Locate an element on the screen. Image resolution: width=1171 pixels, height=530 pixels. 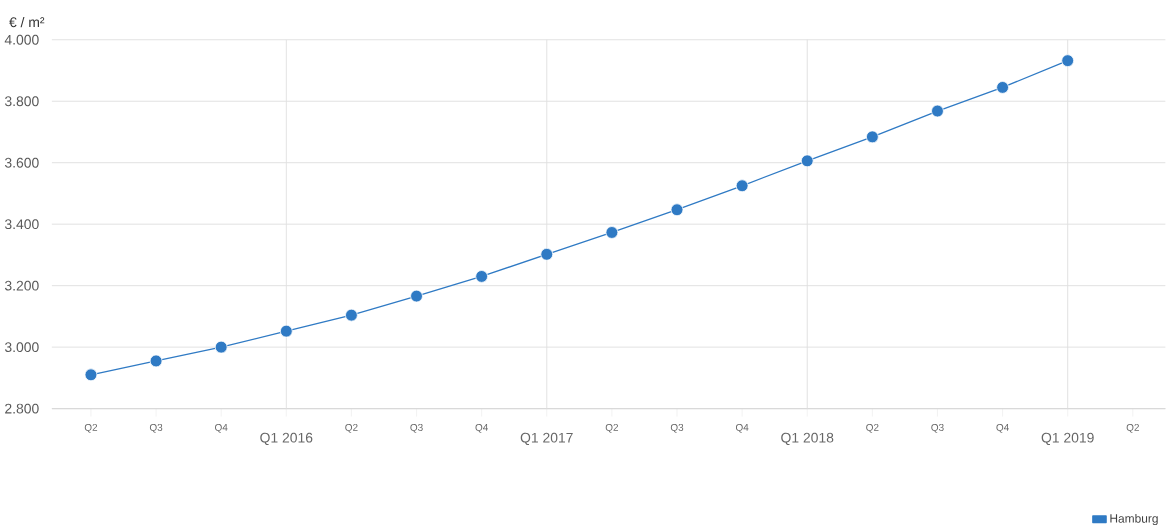
x-tick-label: Q1 2018 is located at coordinates (807, 439).